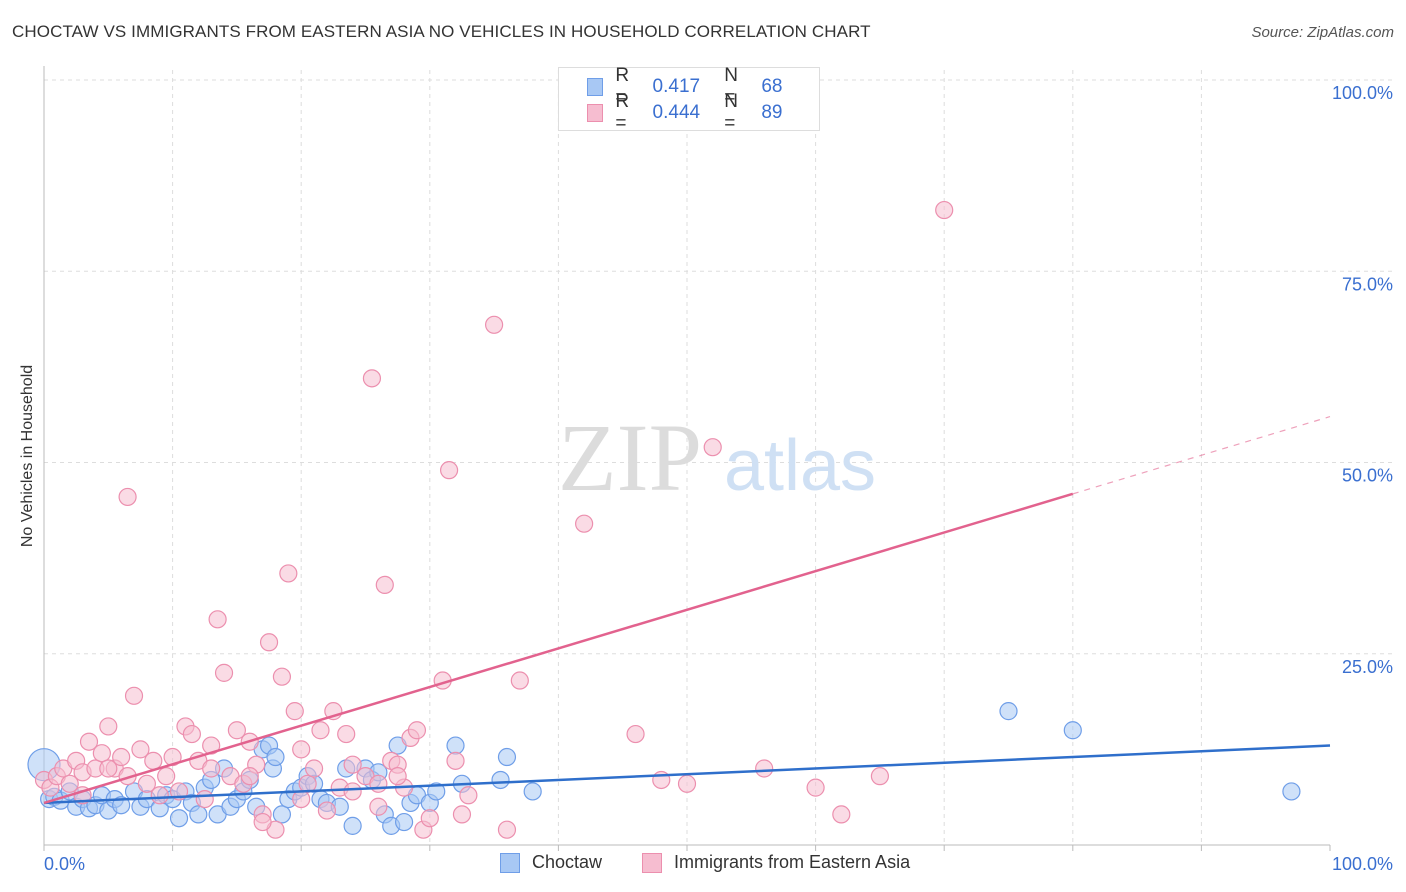 The image size is (1406, 892). Describe the element at coordinates (772, 112) in the screenshot. I see `legend-n-value: 89` at that location.